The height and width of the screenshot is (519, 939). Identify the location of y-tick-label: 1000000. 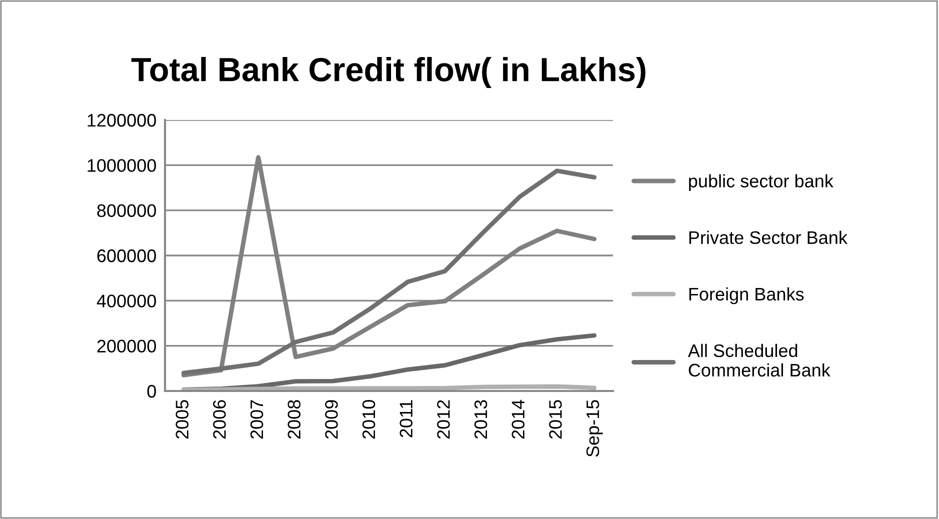
(122, 165).